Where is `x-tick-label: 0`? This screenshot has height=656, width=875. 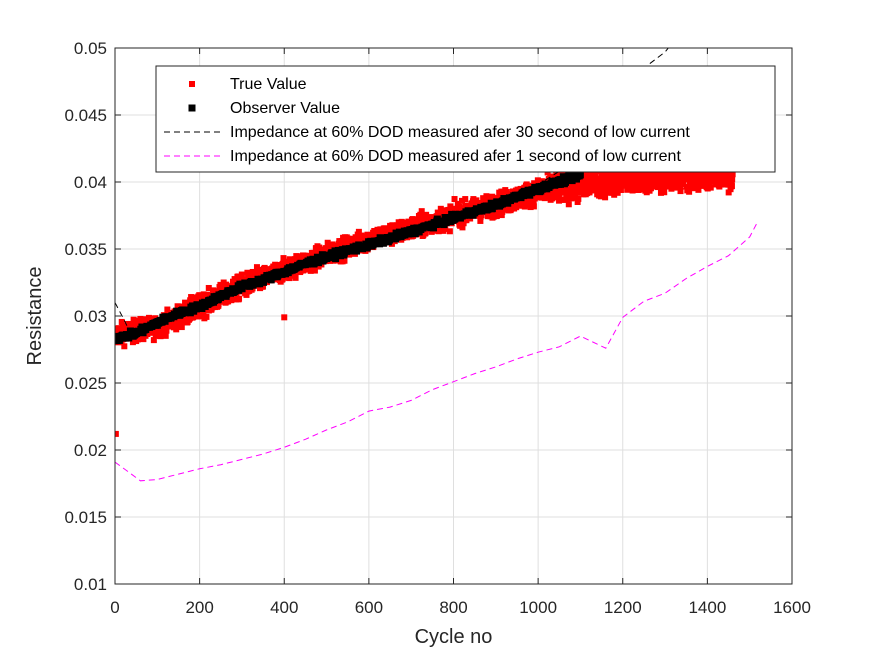 x-tick-label: 0 is located at coordinates (114, 607).